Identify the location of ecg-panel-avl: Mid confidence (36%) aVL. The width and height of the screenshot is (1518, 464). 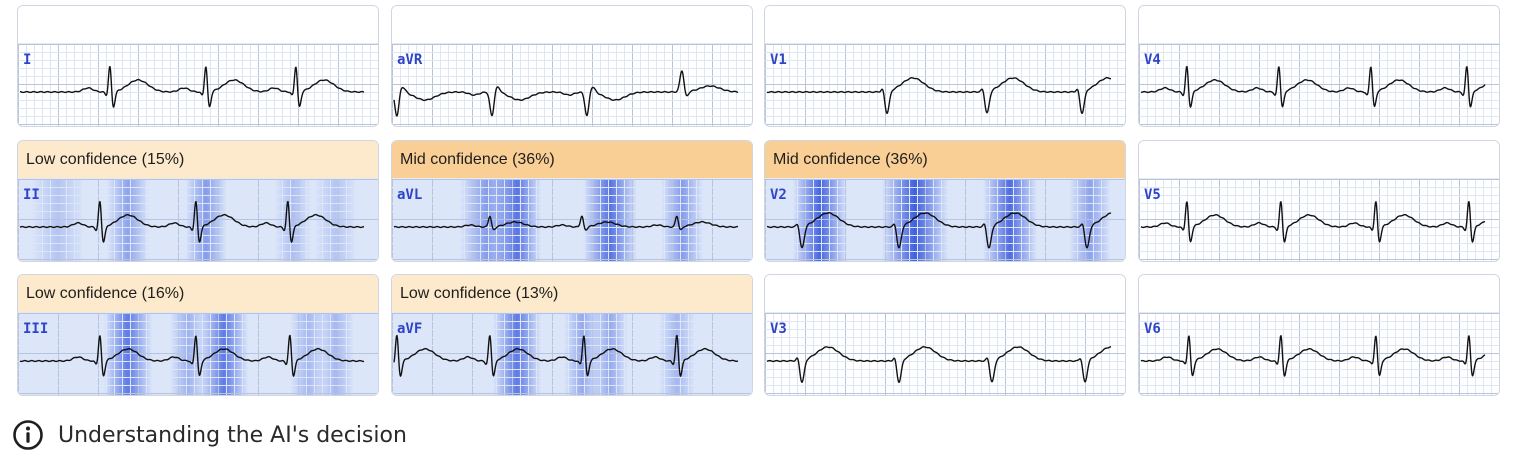
(572, 201).